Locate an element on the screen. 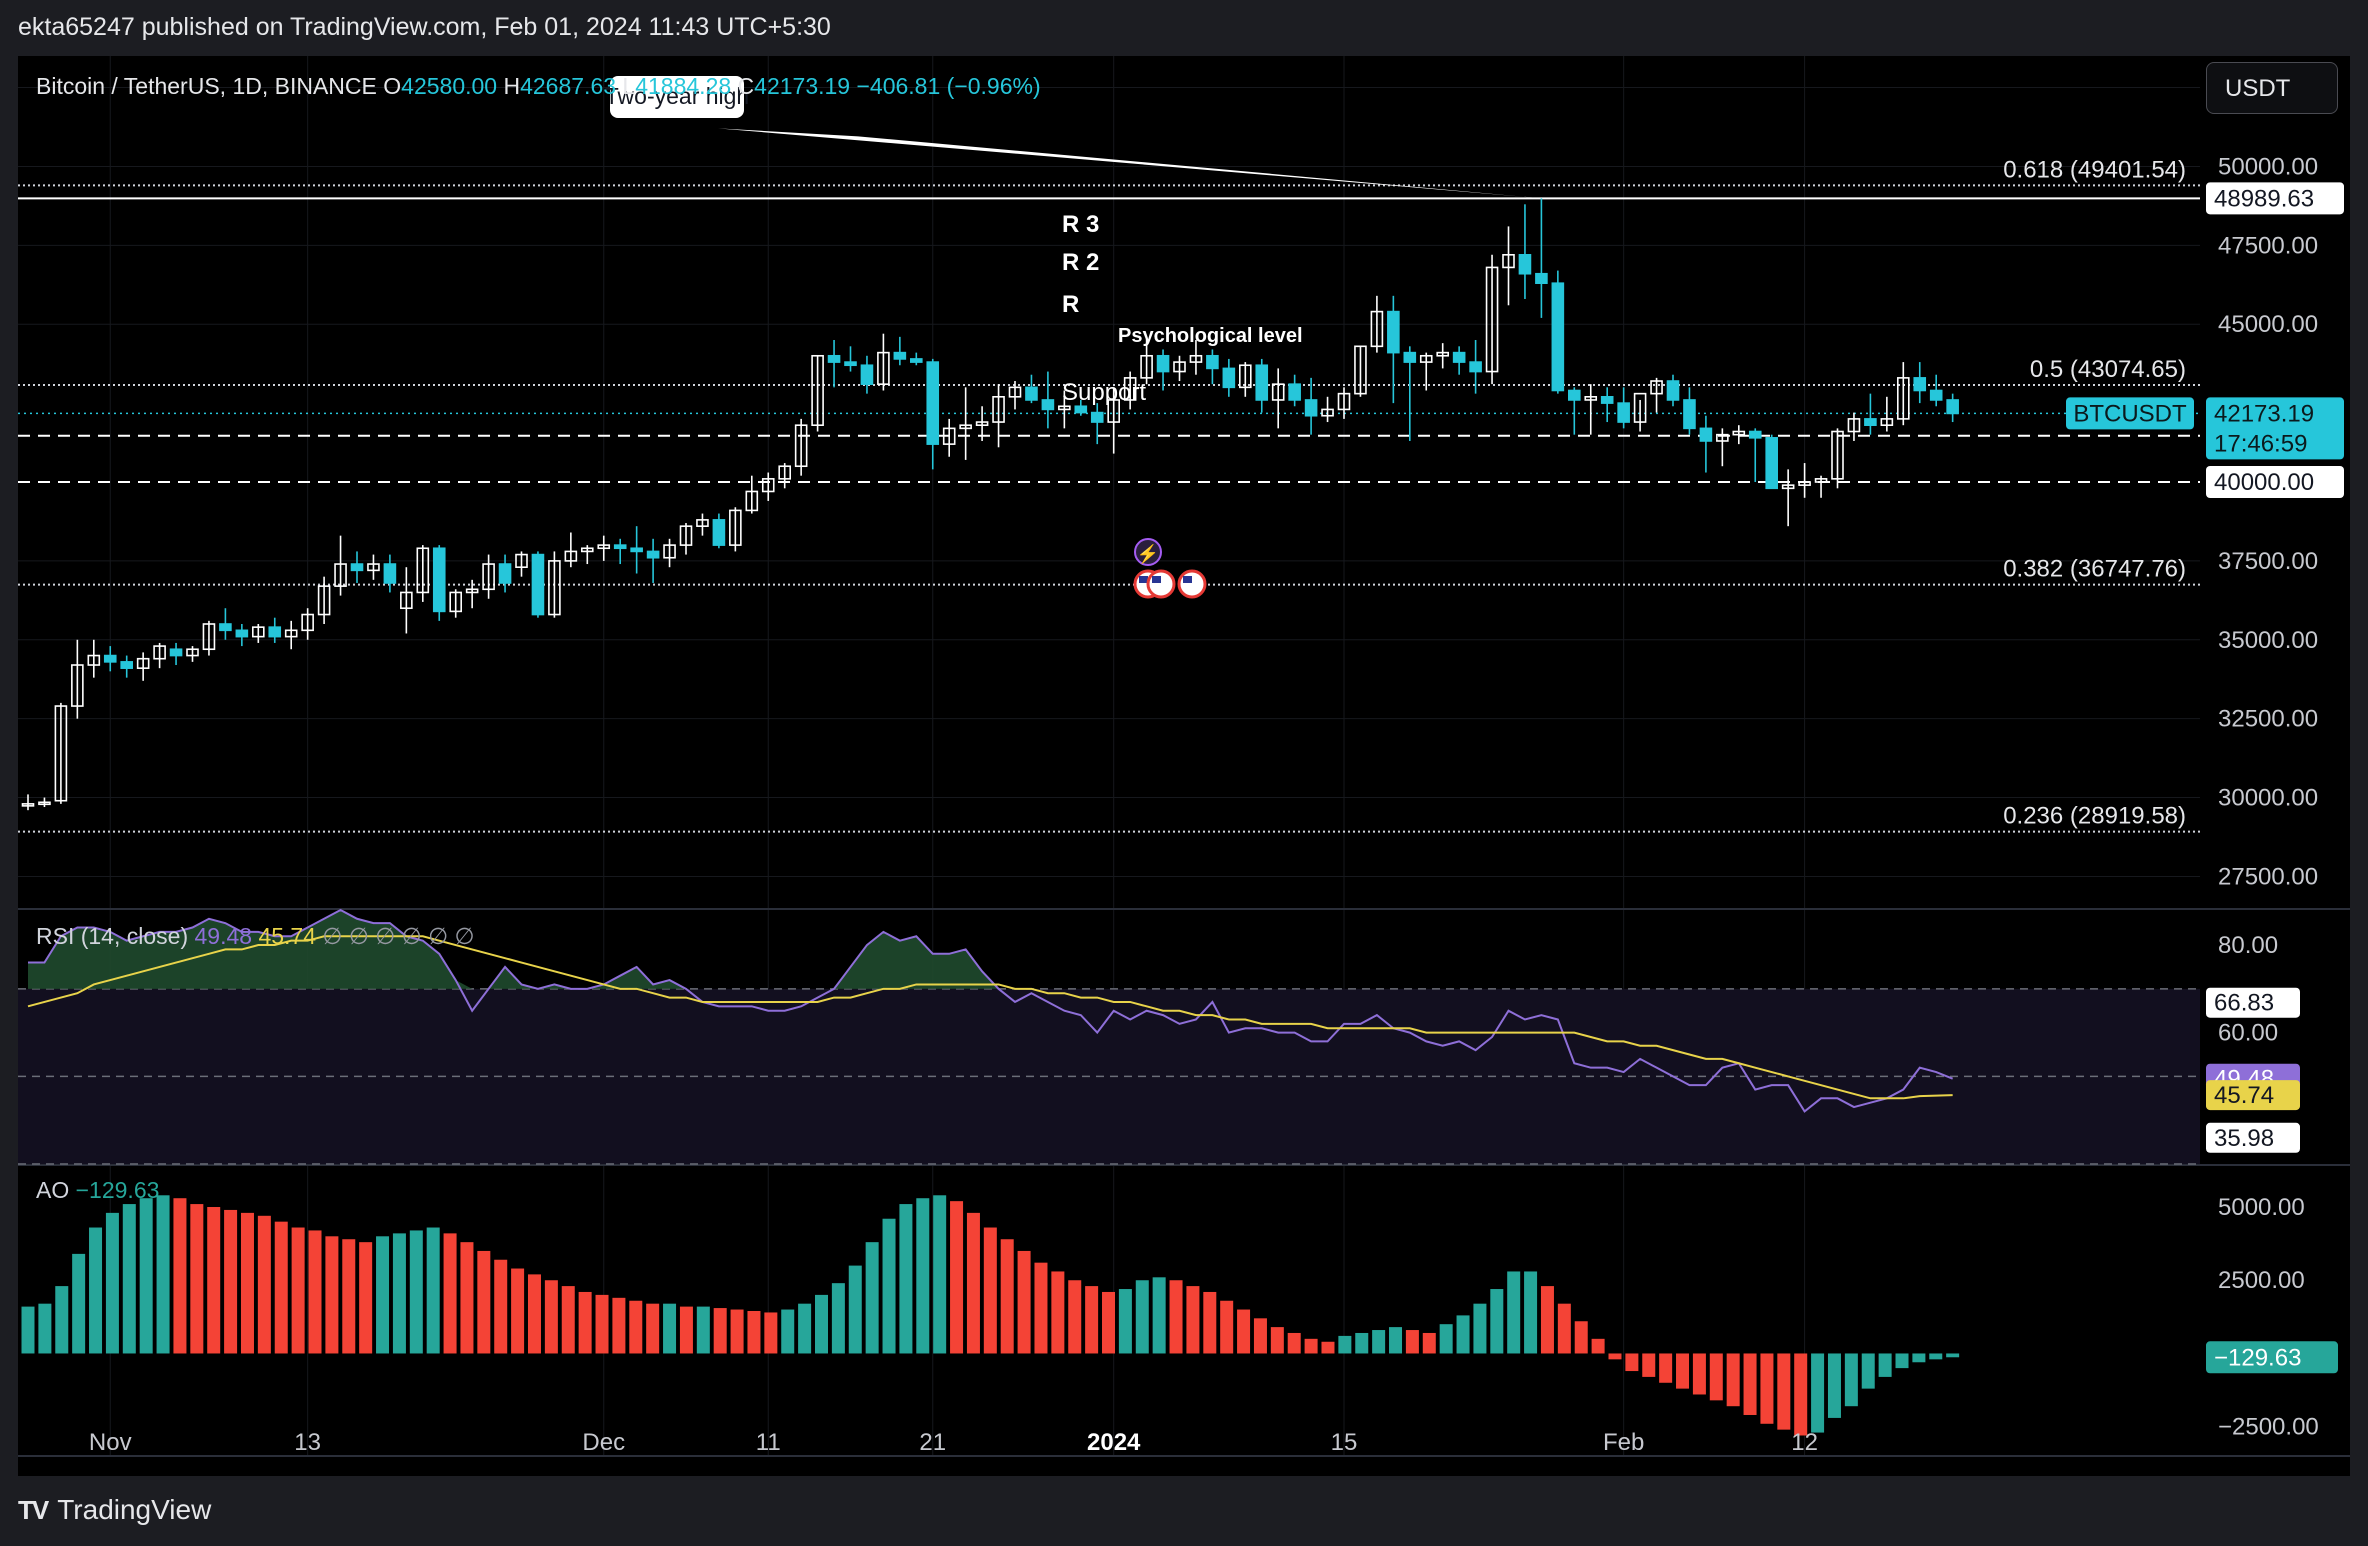 This screenshot has width=2368, height=1546. event-markers: ⚡ is located at coordinates (1170, 568).